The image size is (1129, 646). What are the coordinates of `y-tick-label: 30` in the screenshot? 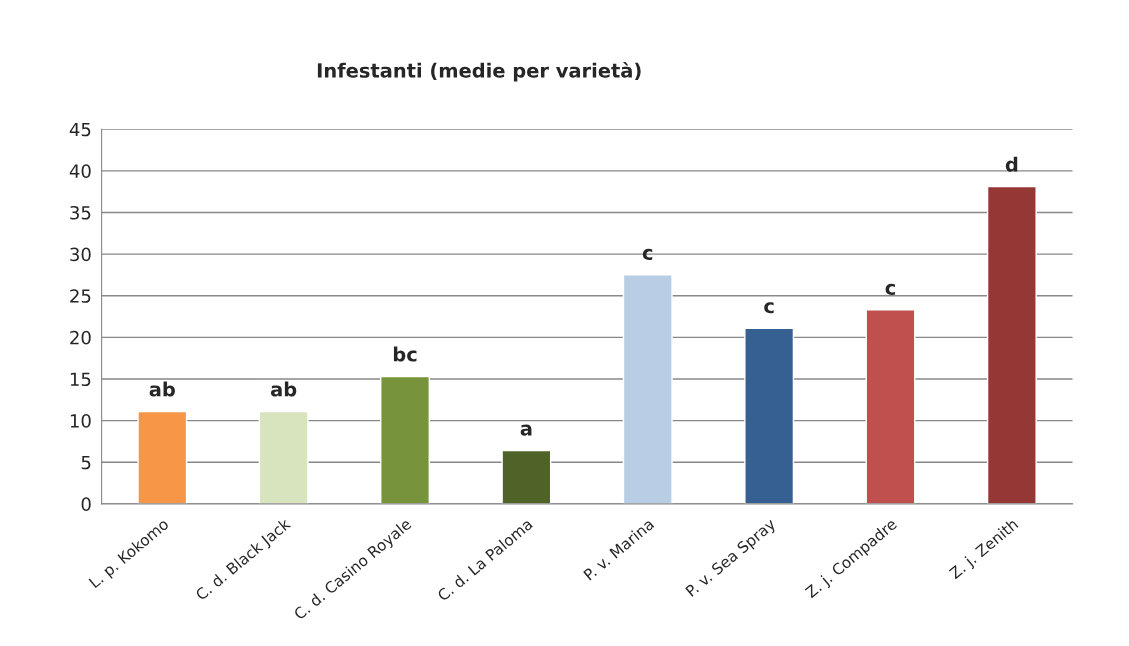 It's located at (80, 254).